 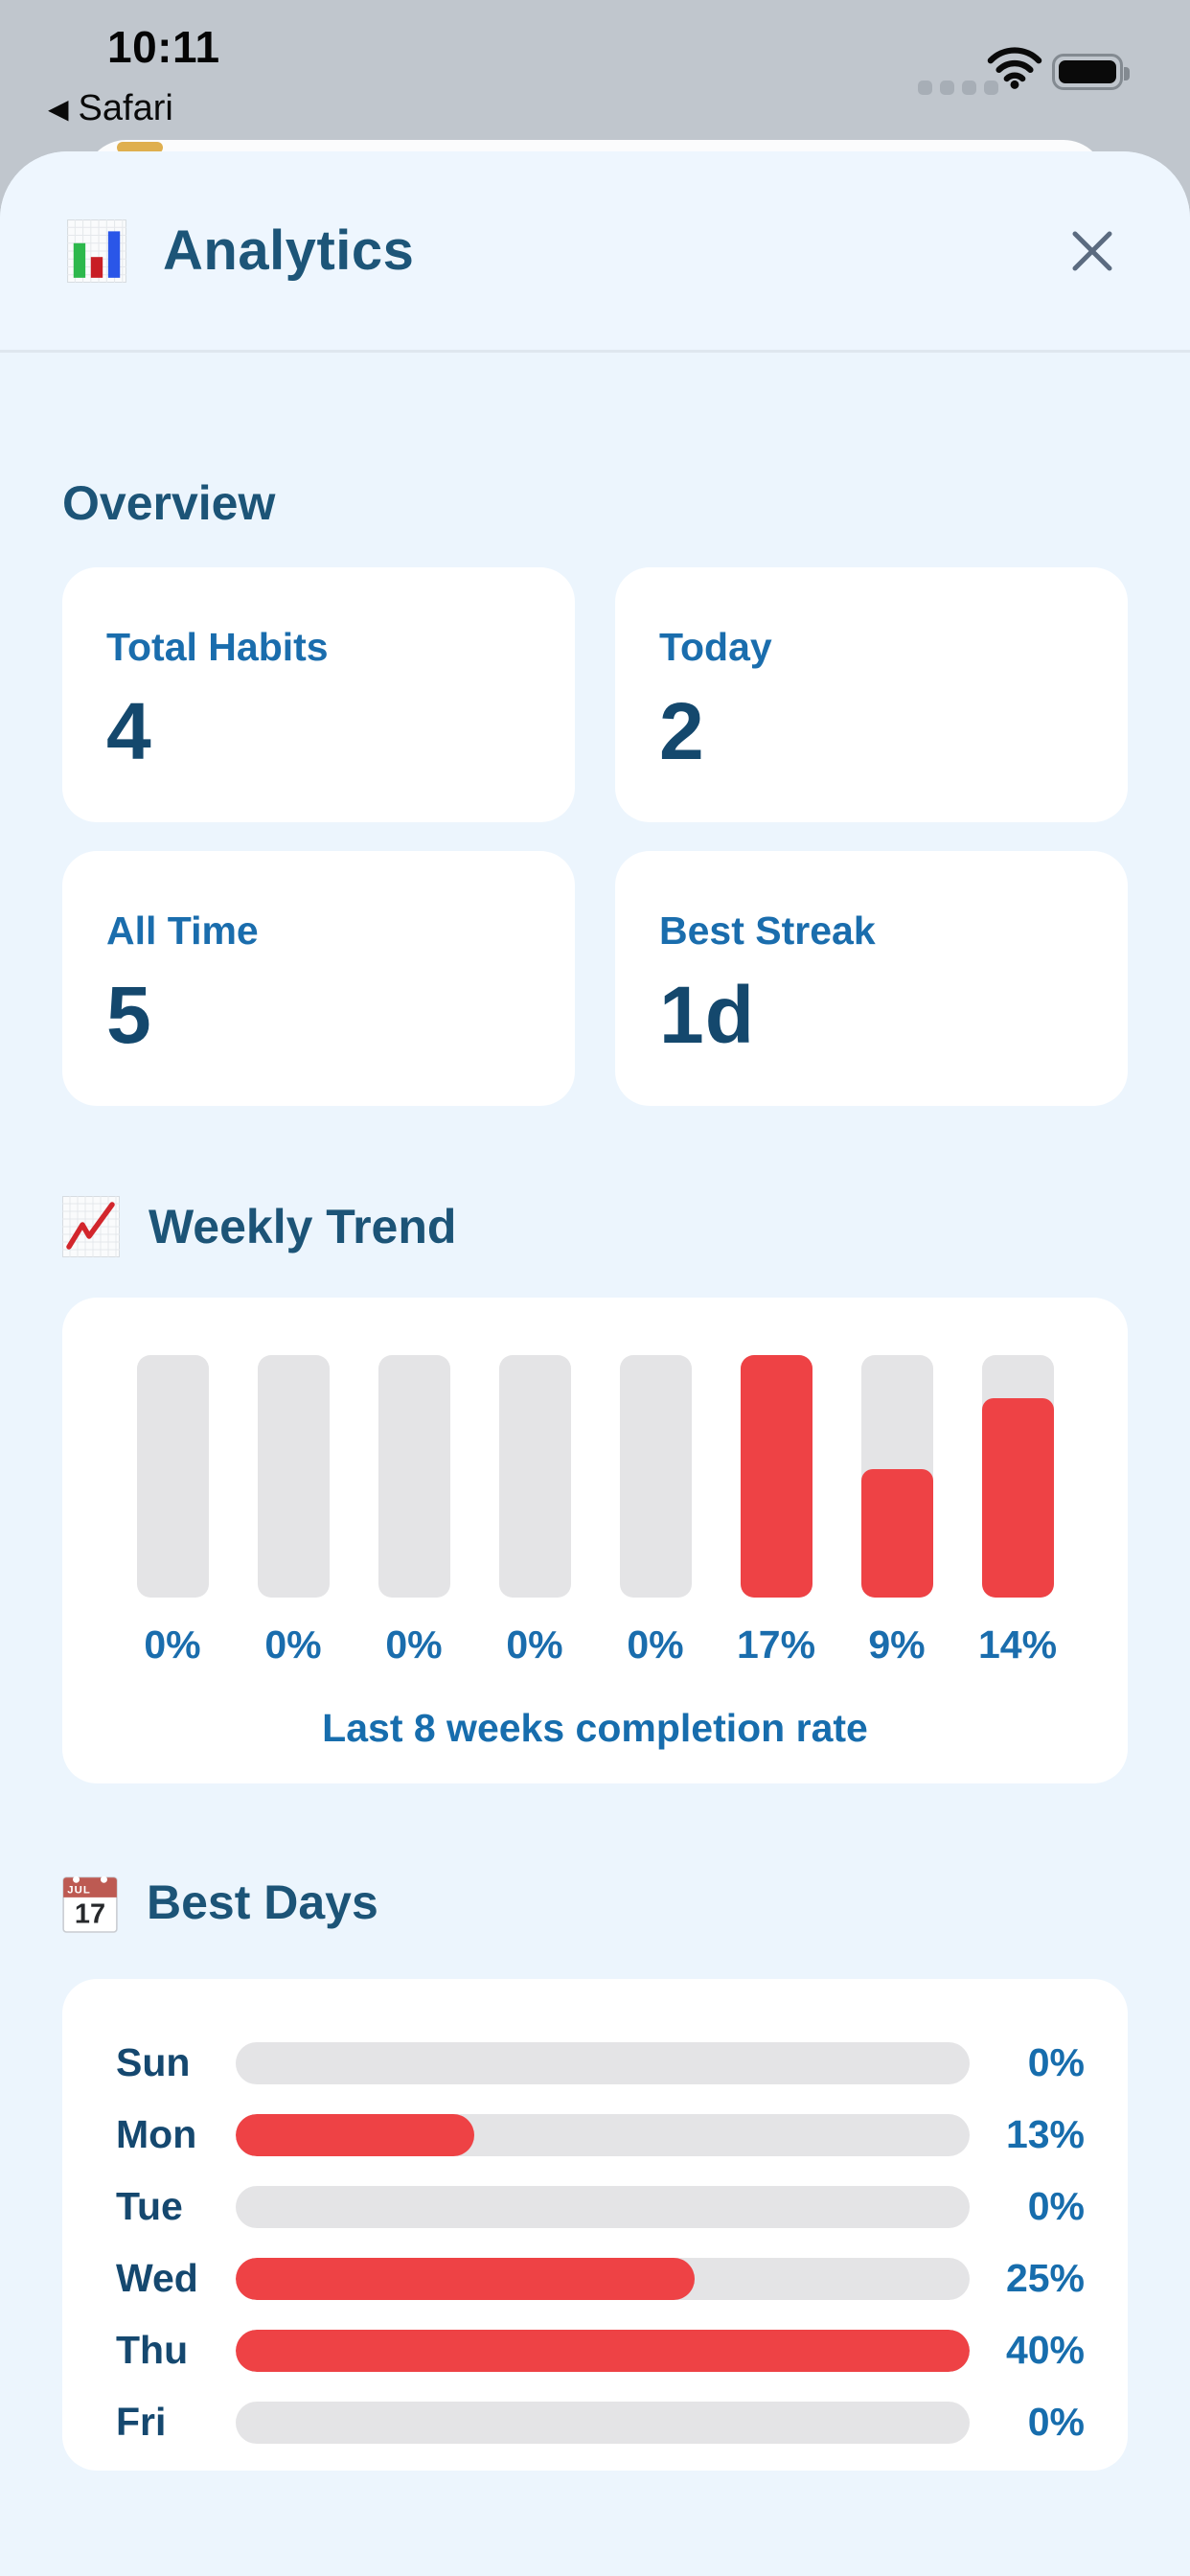 What do you see at coordinates (163, 47) in the screenshot?
I see `status-time: 10:11` at bounding box center [163, 47].